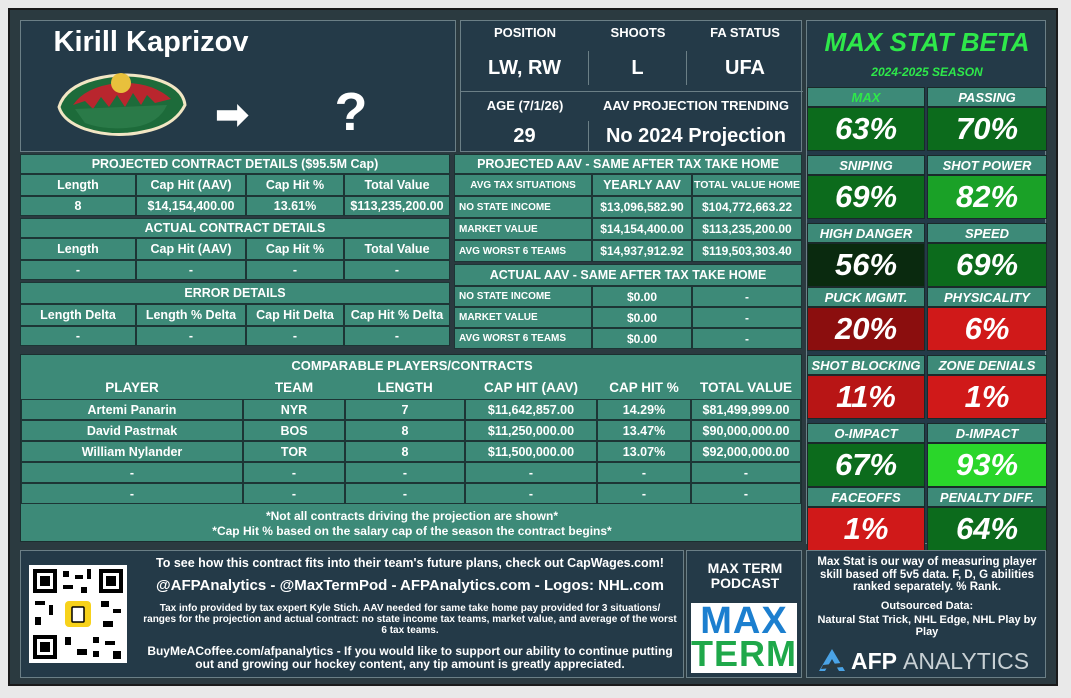  Describe the element at coordinates (644, 451) in the screenshot. I see `comparable-value: 13.07%` at that location.